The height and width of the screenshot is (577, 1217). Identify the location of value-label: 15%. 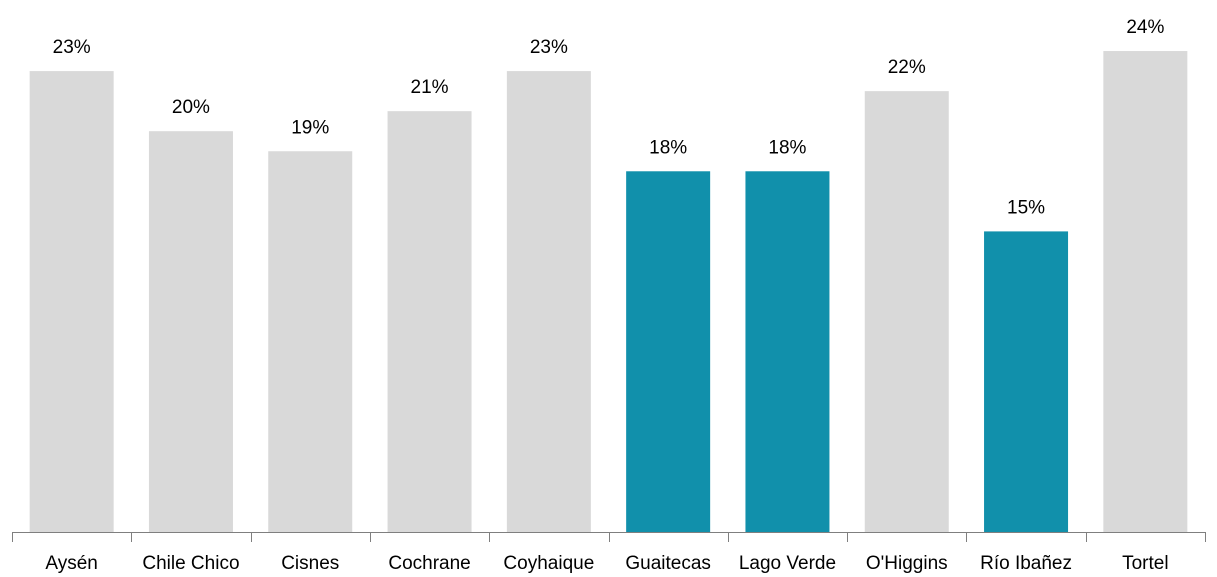
(1026, 207).